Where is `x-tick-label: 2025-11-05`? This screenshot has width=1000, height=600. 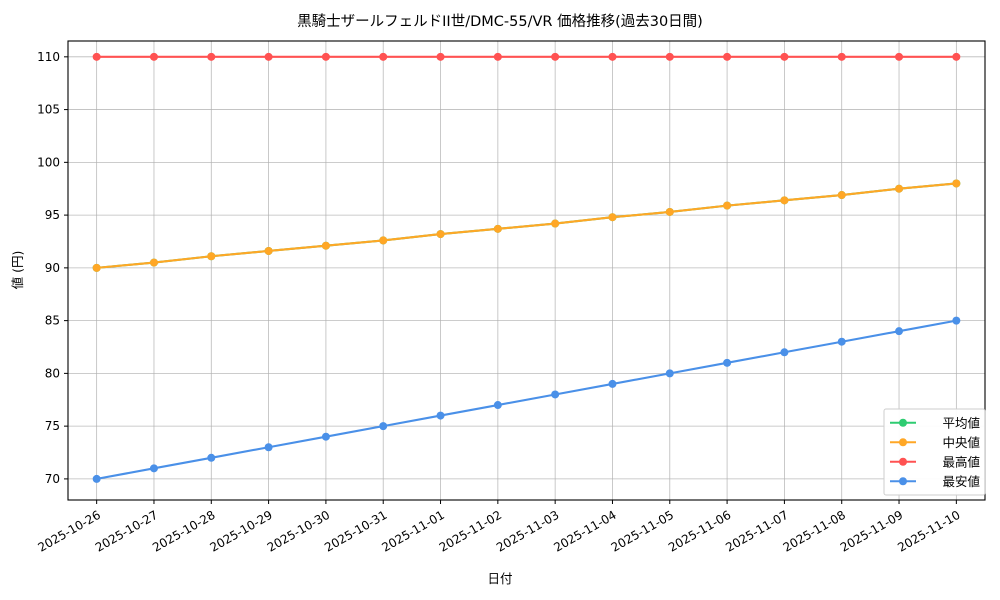
x-tick-label: 2025-11-05 is located at coordinates (642, 531).